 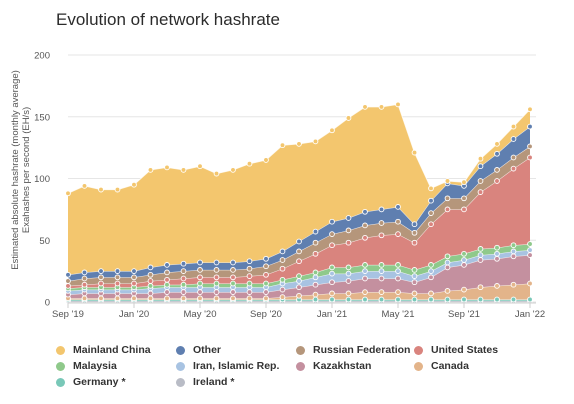 I want to click on legend-item: United States, so click(x=456, y=350).